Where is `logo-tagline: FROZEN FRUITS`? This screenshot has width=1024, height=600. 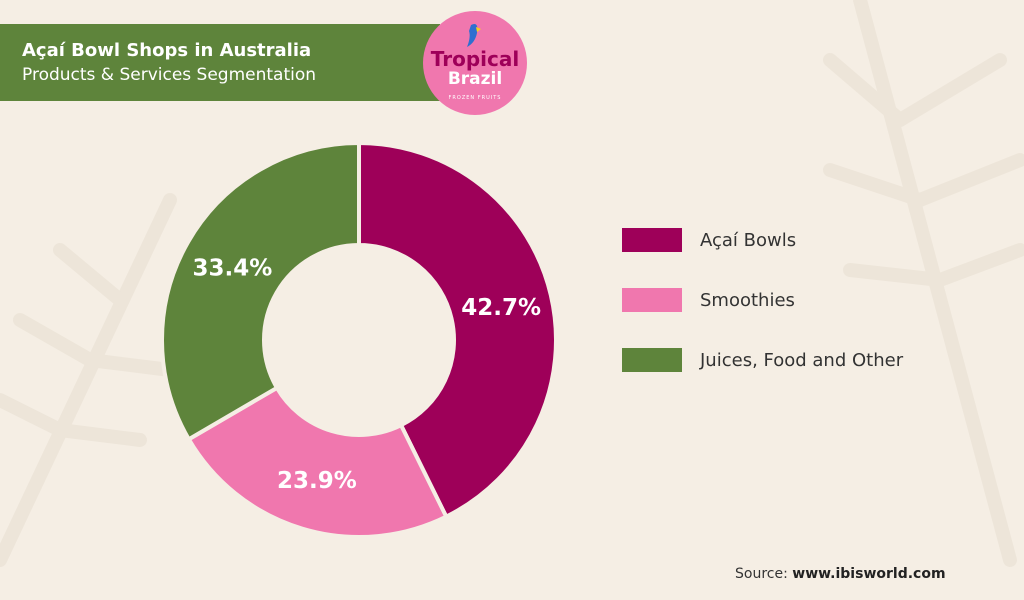 logo-tagline: FROZEN FRUITS is located at coordinates (475, 98).